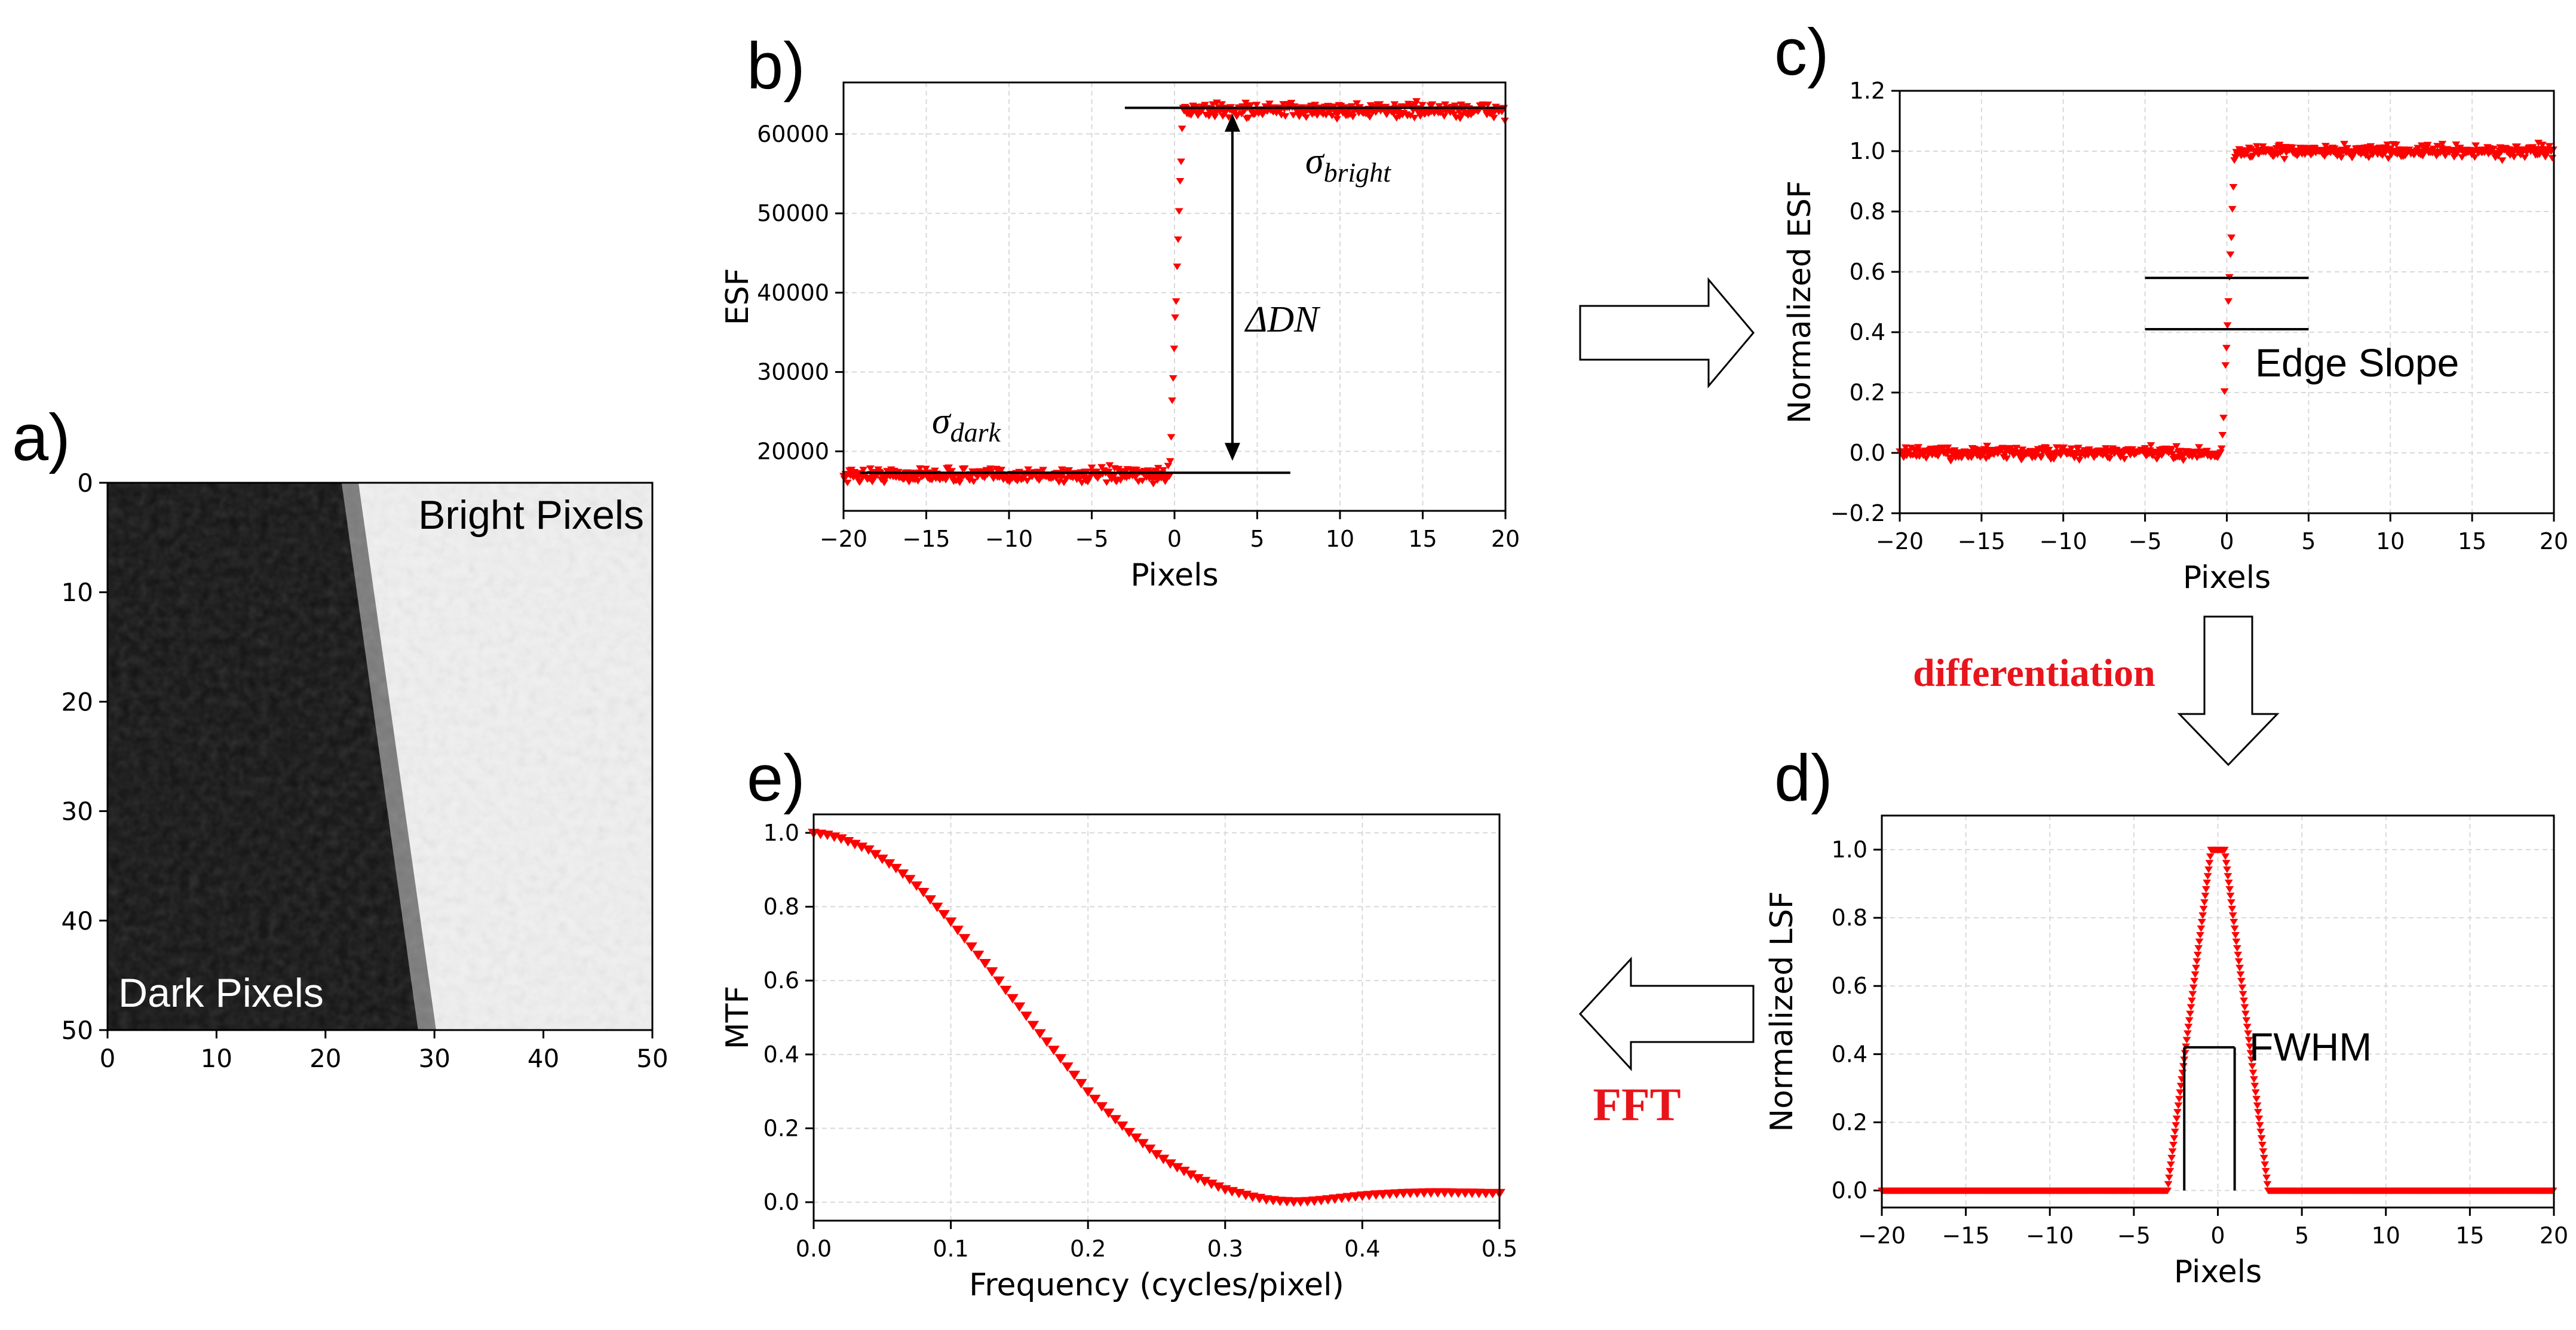 This screenshot has width=2576, height=1330. What do you see at coordinates (2554, 1235) in the screenshot?
I see `x-tick-label-8: 20` at bounding box center [2554, 1235].